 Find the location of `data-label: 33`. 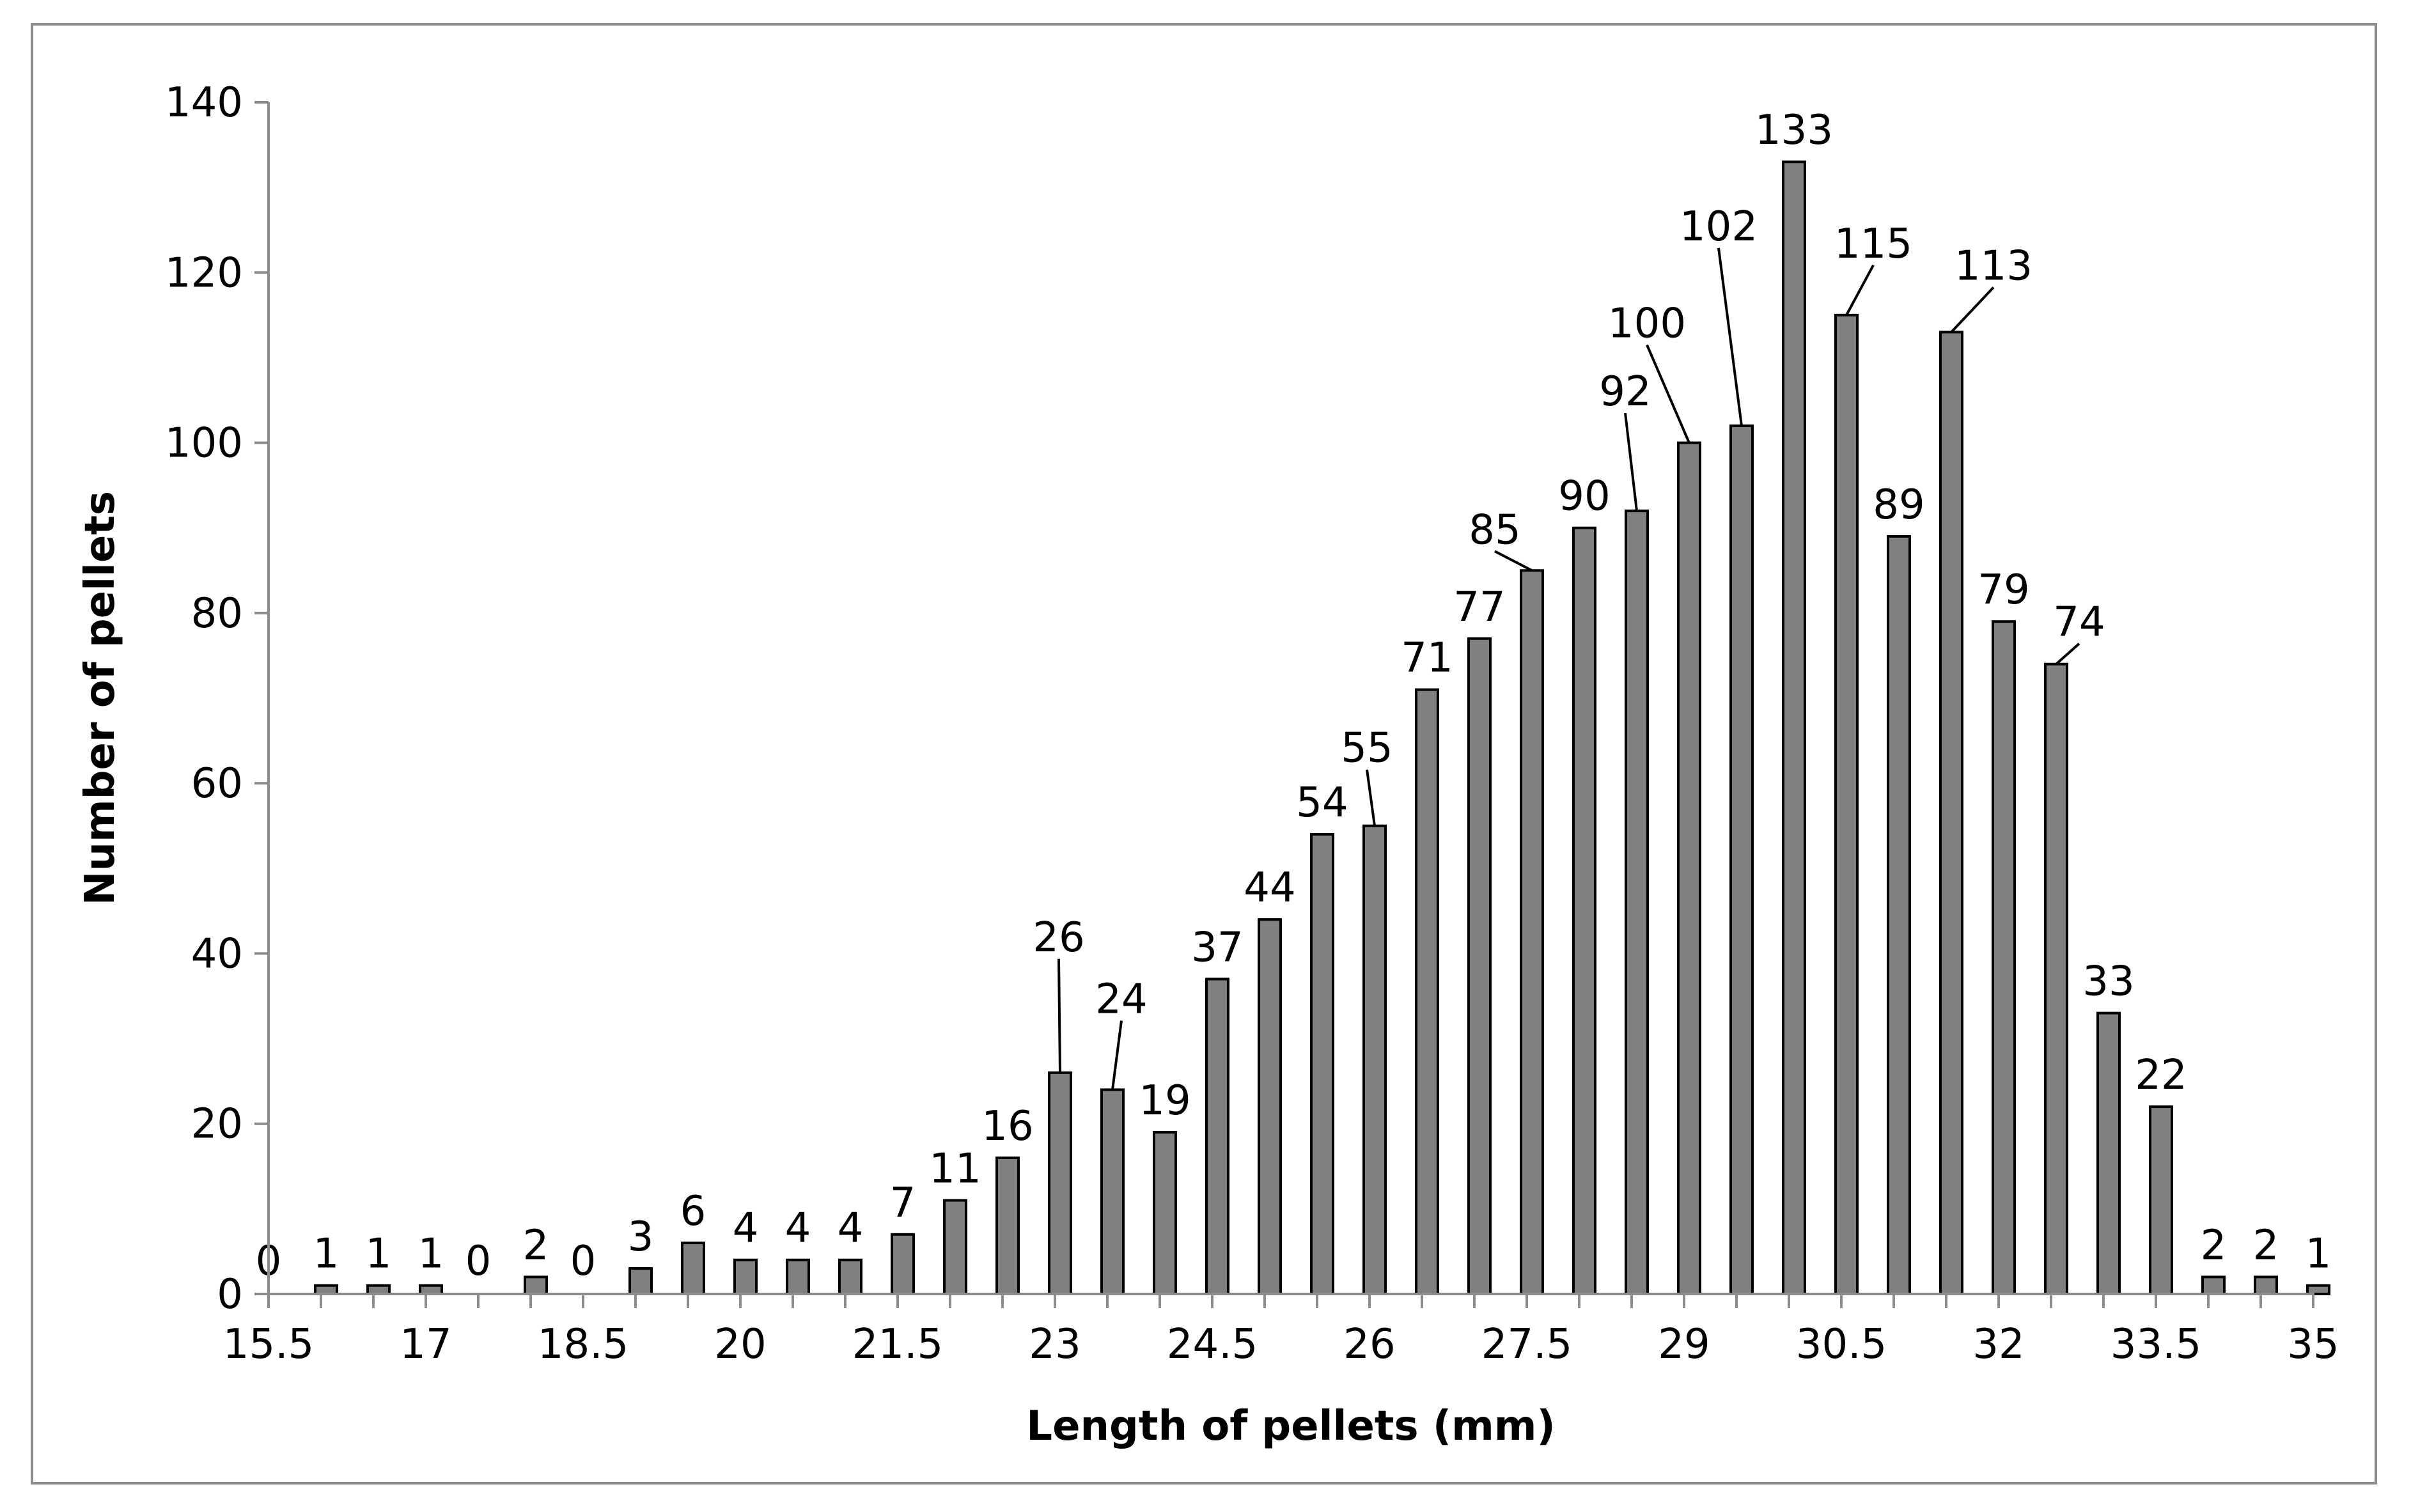

data-label: 33 is located at coordinates (2108, 982).